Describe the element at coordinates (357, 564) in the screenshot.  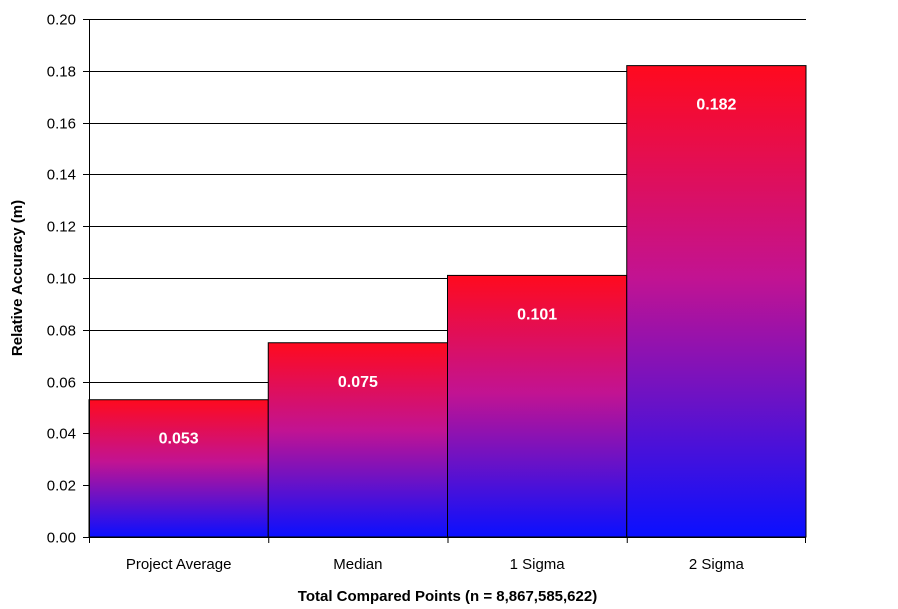
I see `x-category-label: Median` at that location.